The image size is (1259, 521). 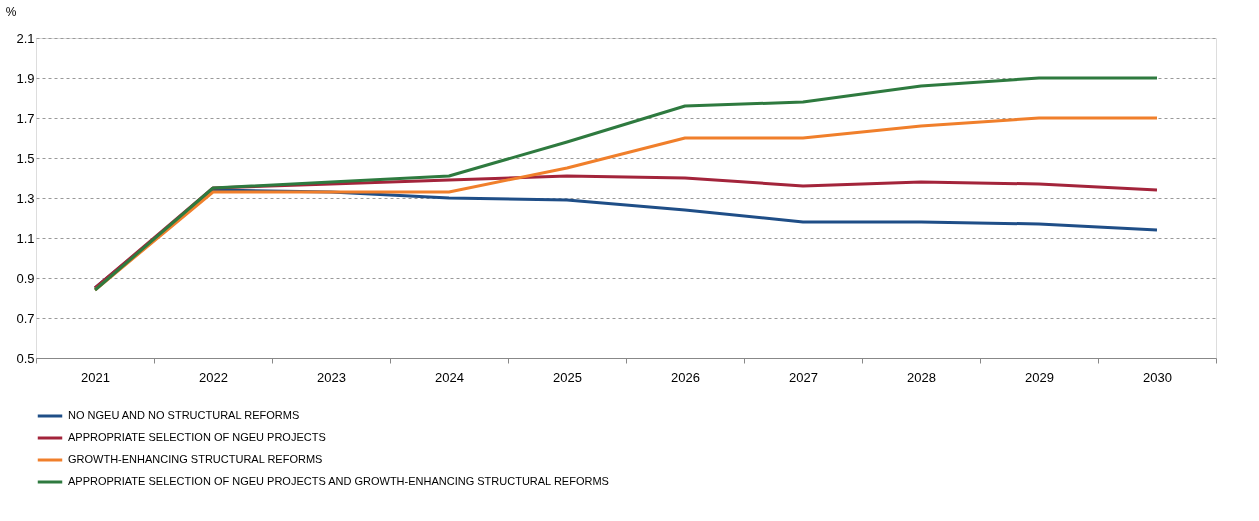 I want to click on x-tick-label: 2026, so click(x=685, y=377).